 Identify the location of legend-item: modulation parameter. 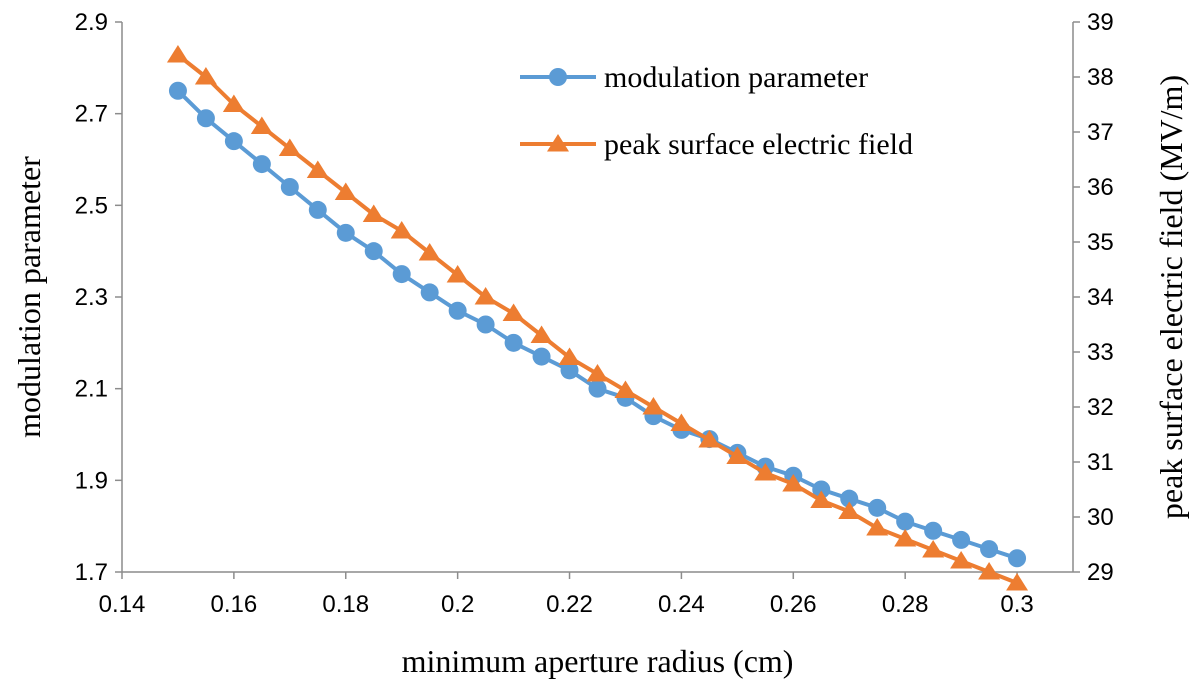
(694, 77).